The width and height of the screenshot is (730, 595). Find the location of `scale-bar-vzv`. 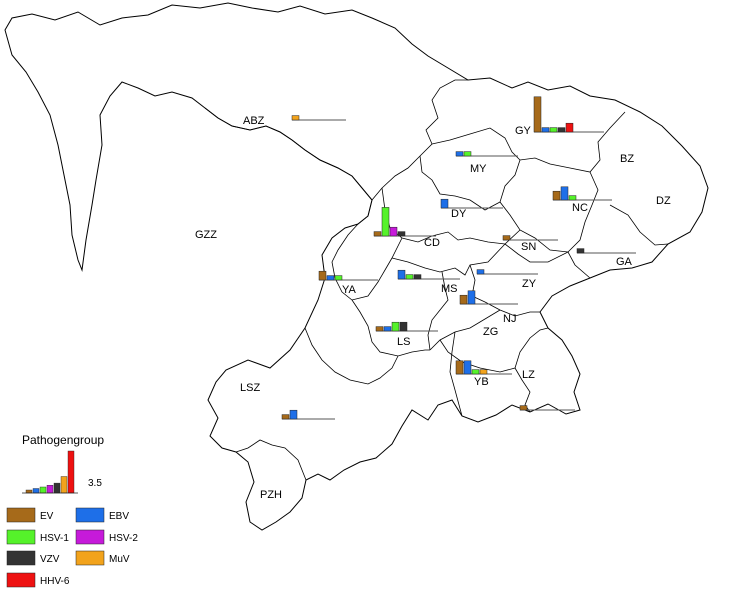

scale-bar-vzv is located at coordinates (57, 488).